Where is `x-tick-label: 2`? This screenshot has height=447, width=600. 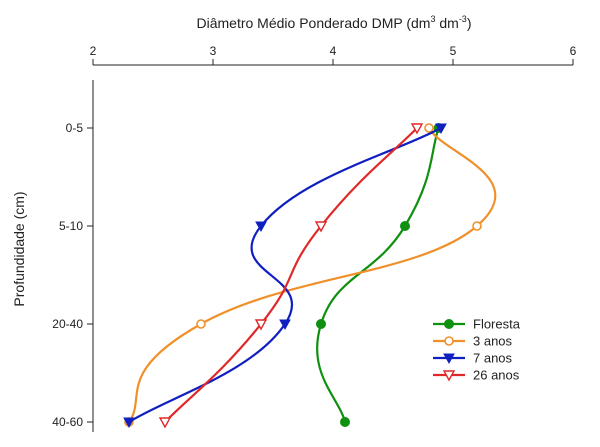 x-tick-label: 2 is located at coordinates (93, 51).